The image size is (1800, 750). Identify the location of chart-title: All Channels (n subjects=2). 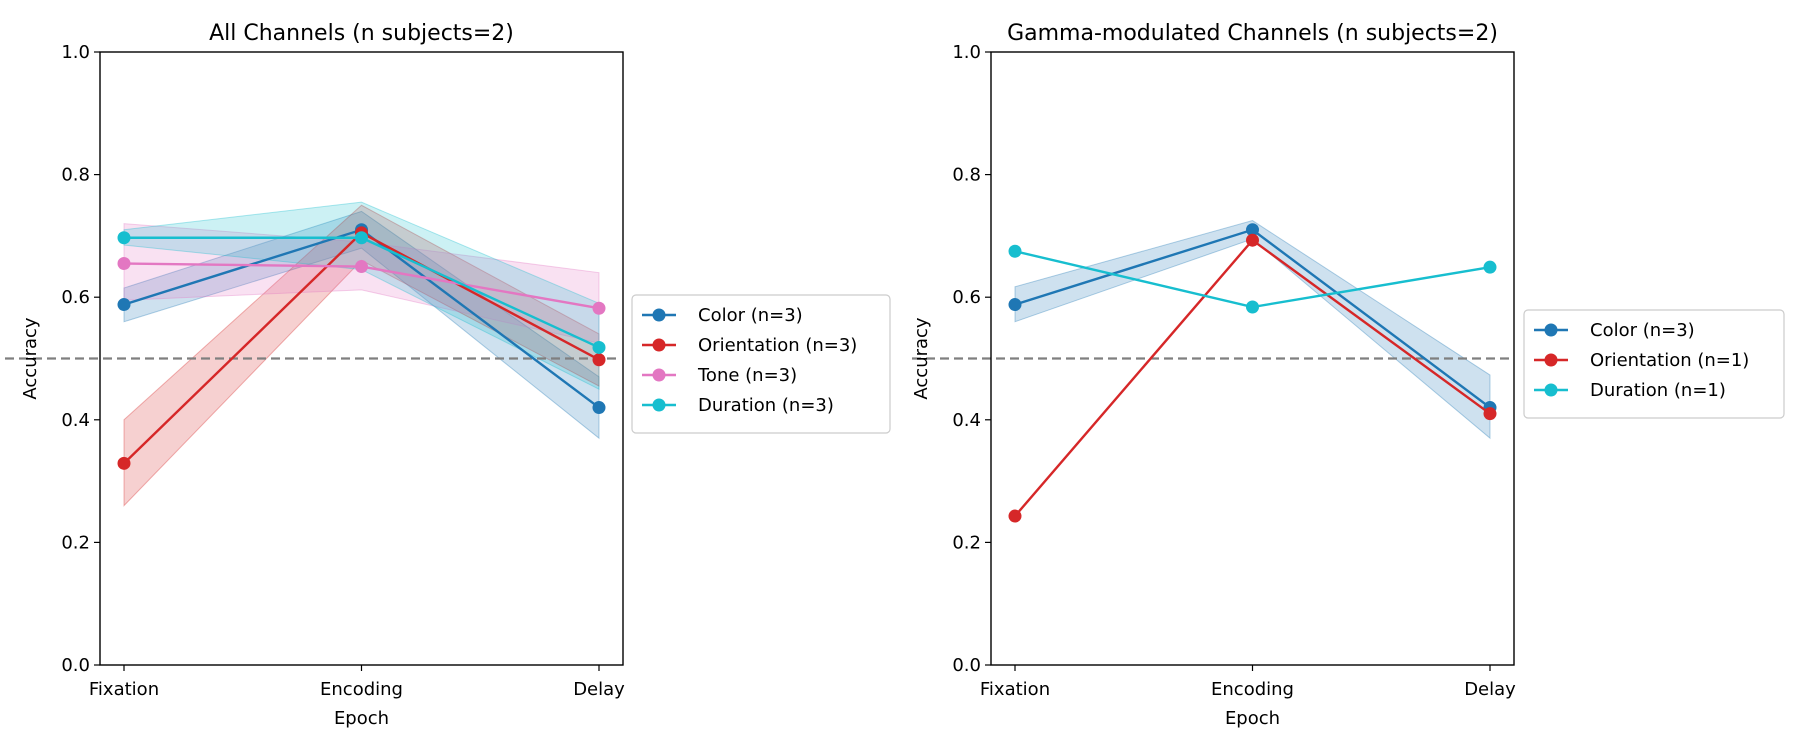
(361, 33).